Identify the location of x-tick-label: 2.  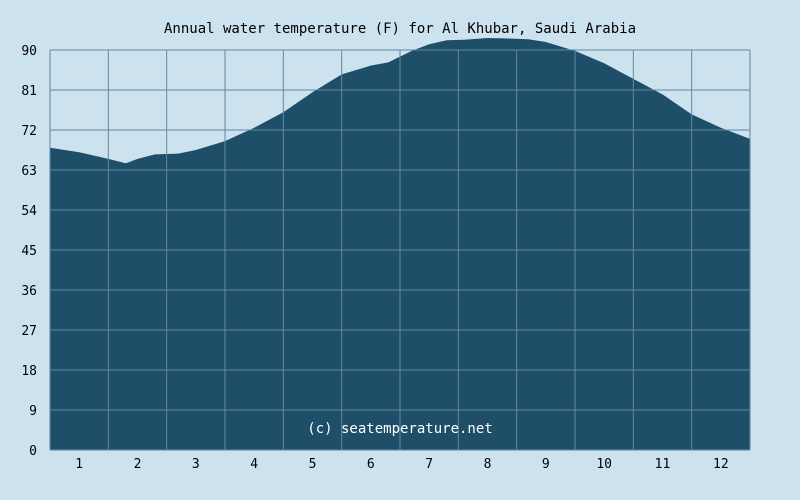
(138, 464).